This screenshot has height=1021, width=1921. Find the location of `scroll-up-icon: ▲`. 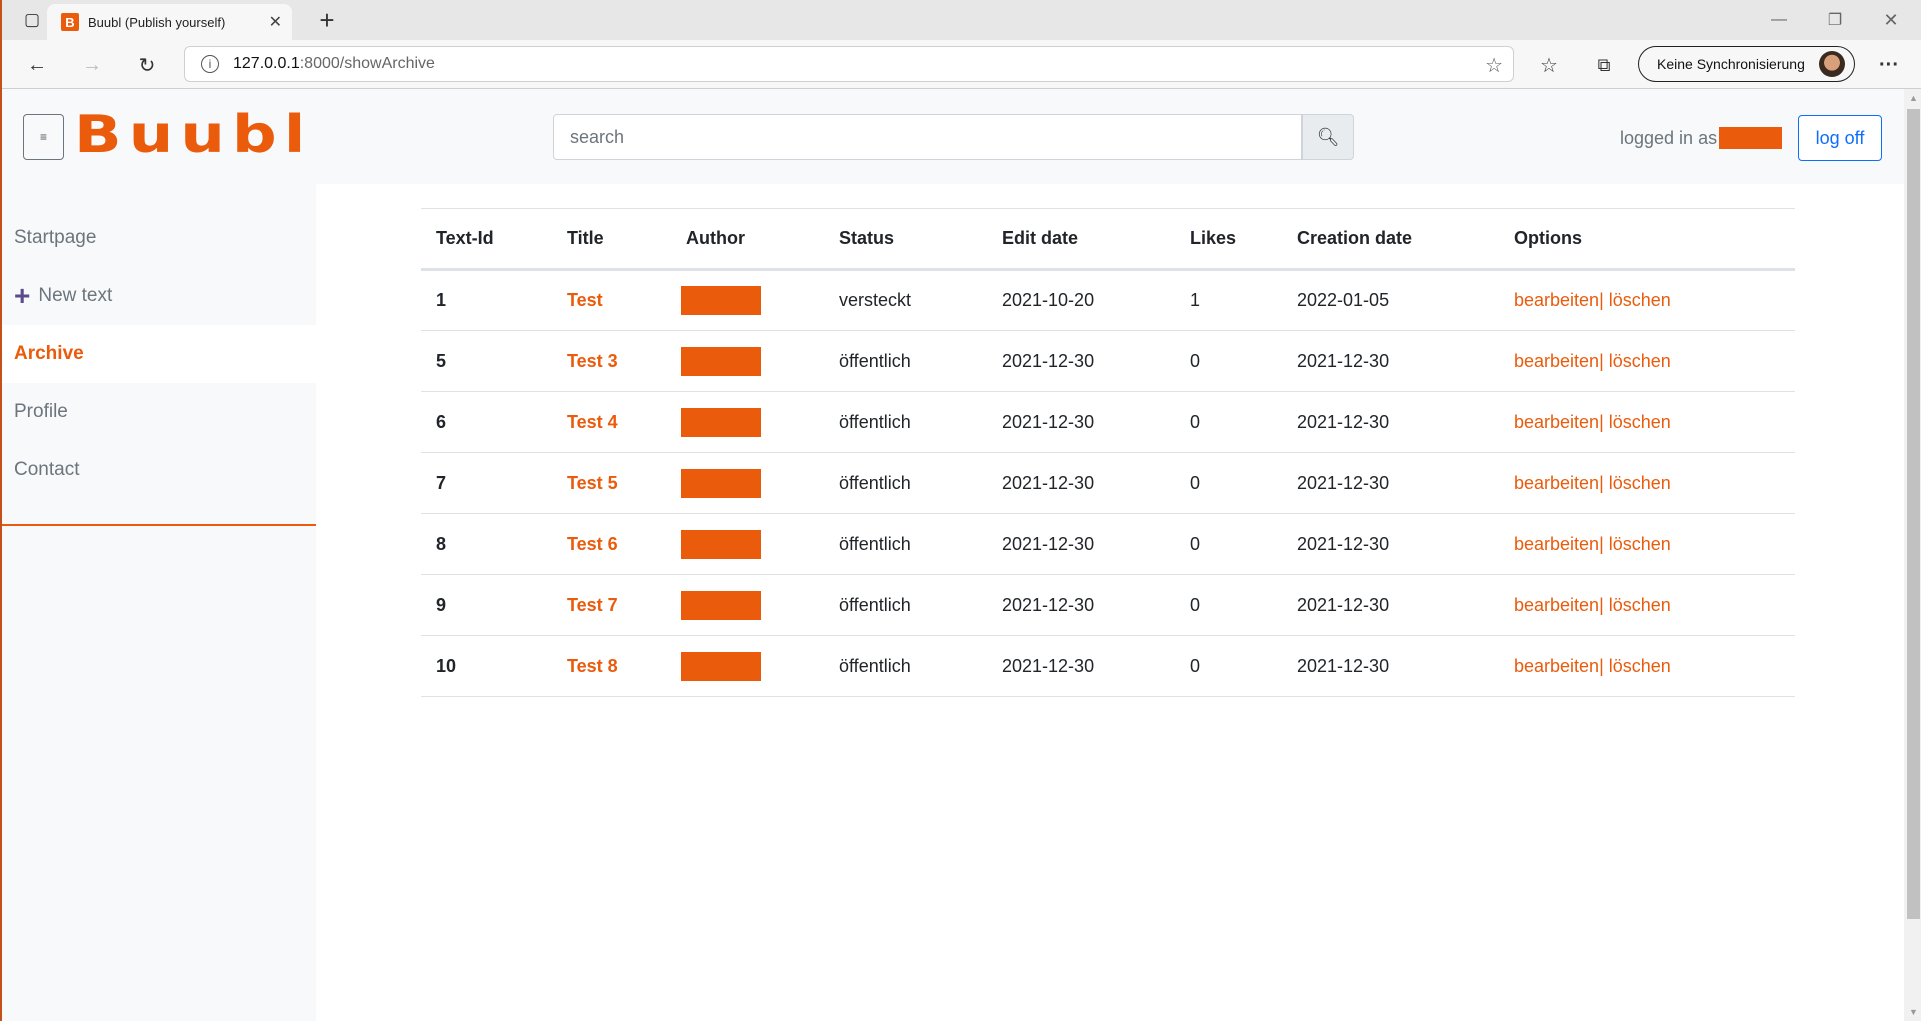

scroll-up-icon: ▲ is located at coordinates (1913, 98).